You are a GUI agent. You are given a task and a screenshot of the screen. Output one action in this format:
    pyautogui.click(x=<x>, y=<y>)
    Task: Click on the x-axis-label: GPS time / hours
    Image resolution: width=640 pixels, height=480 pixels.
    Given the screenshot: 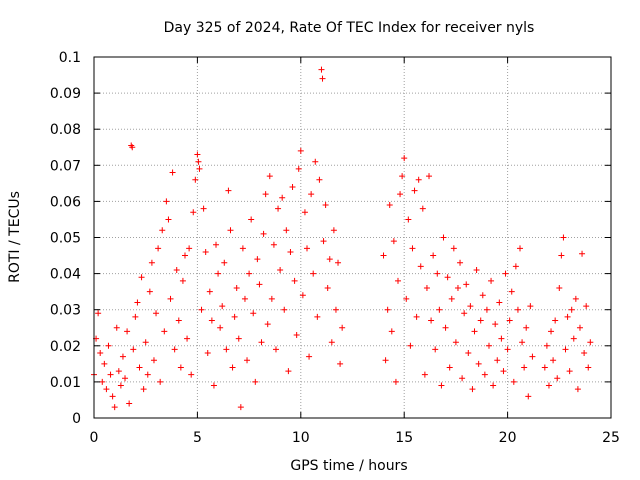 What is the action you would take?
    pyautogui.click(x=348, y=466)
    